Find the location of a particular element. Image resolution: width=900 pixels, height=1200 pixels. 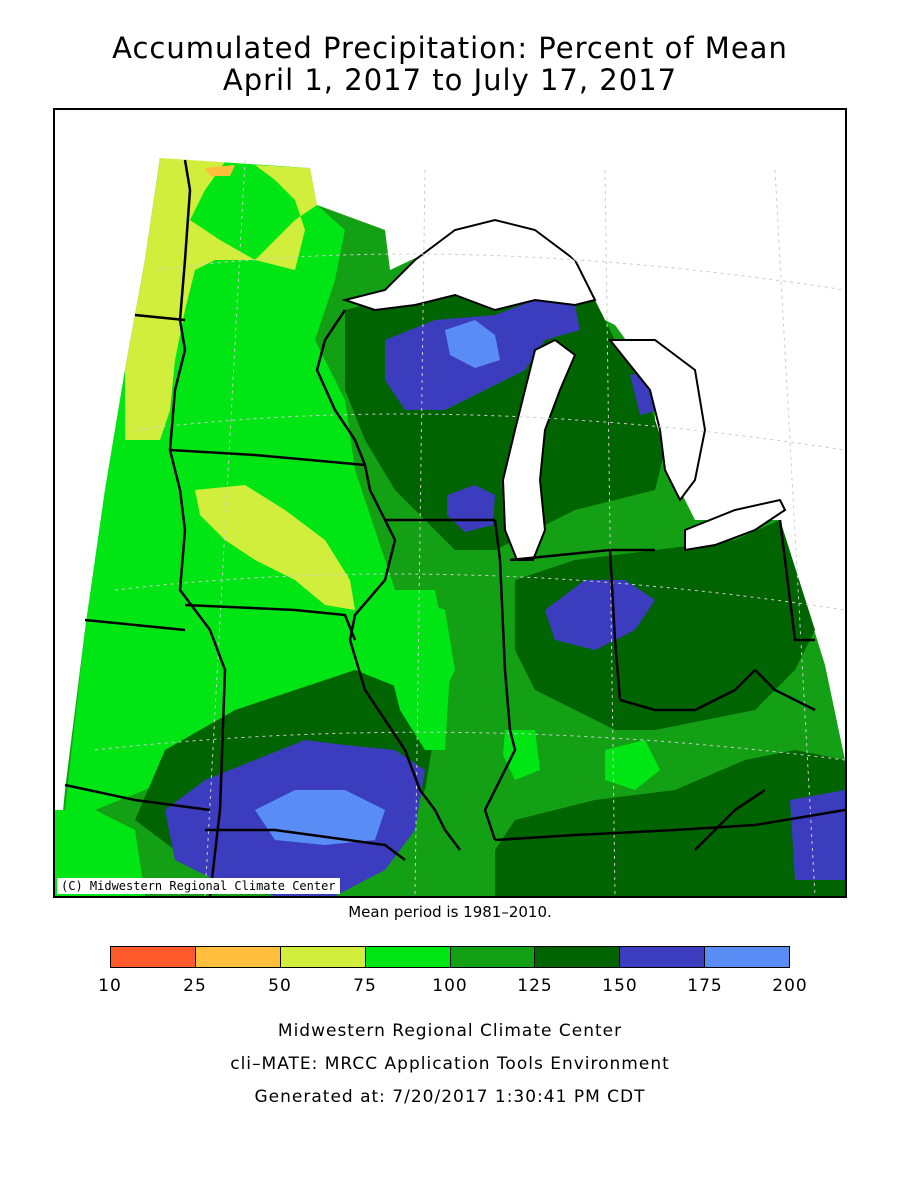

zone-75-100-southwest is located at coordinates (100, 853).